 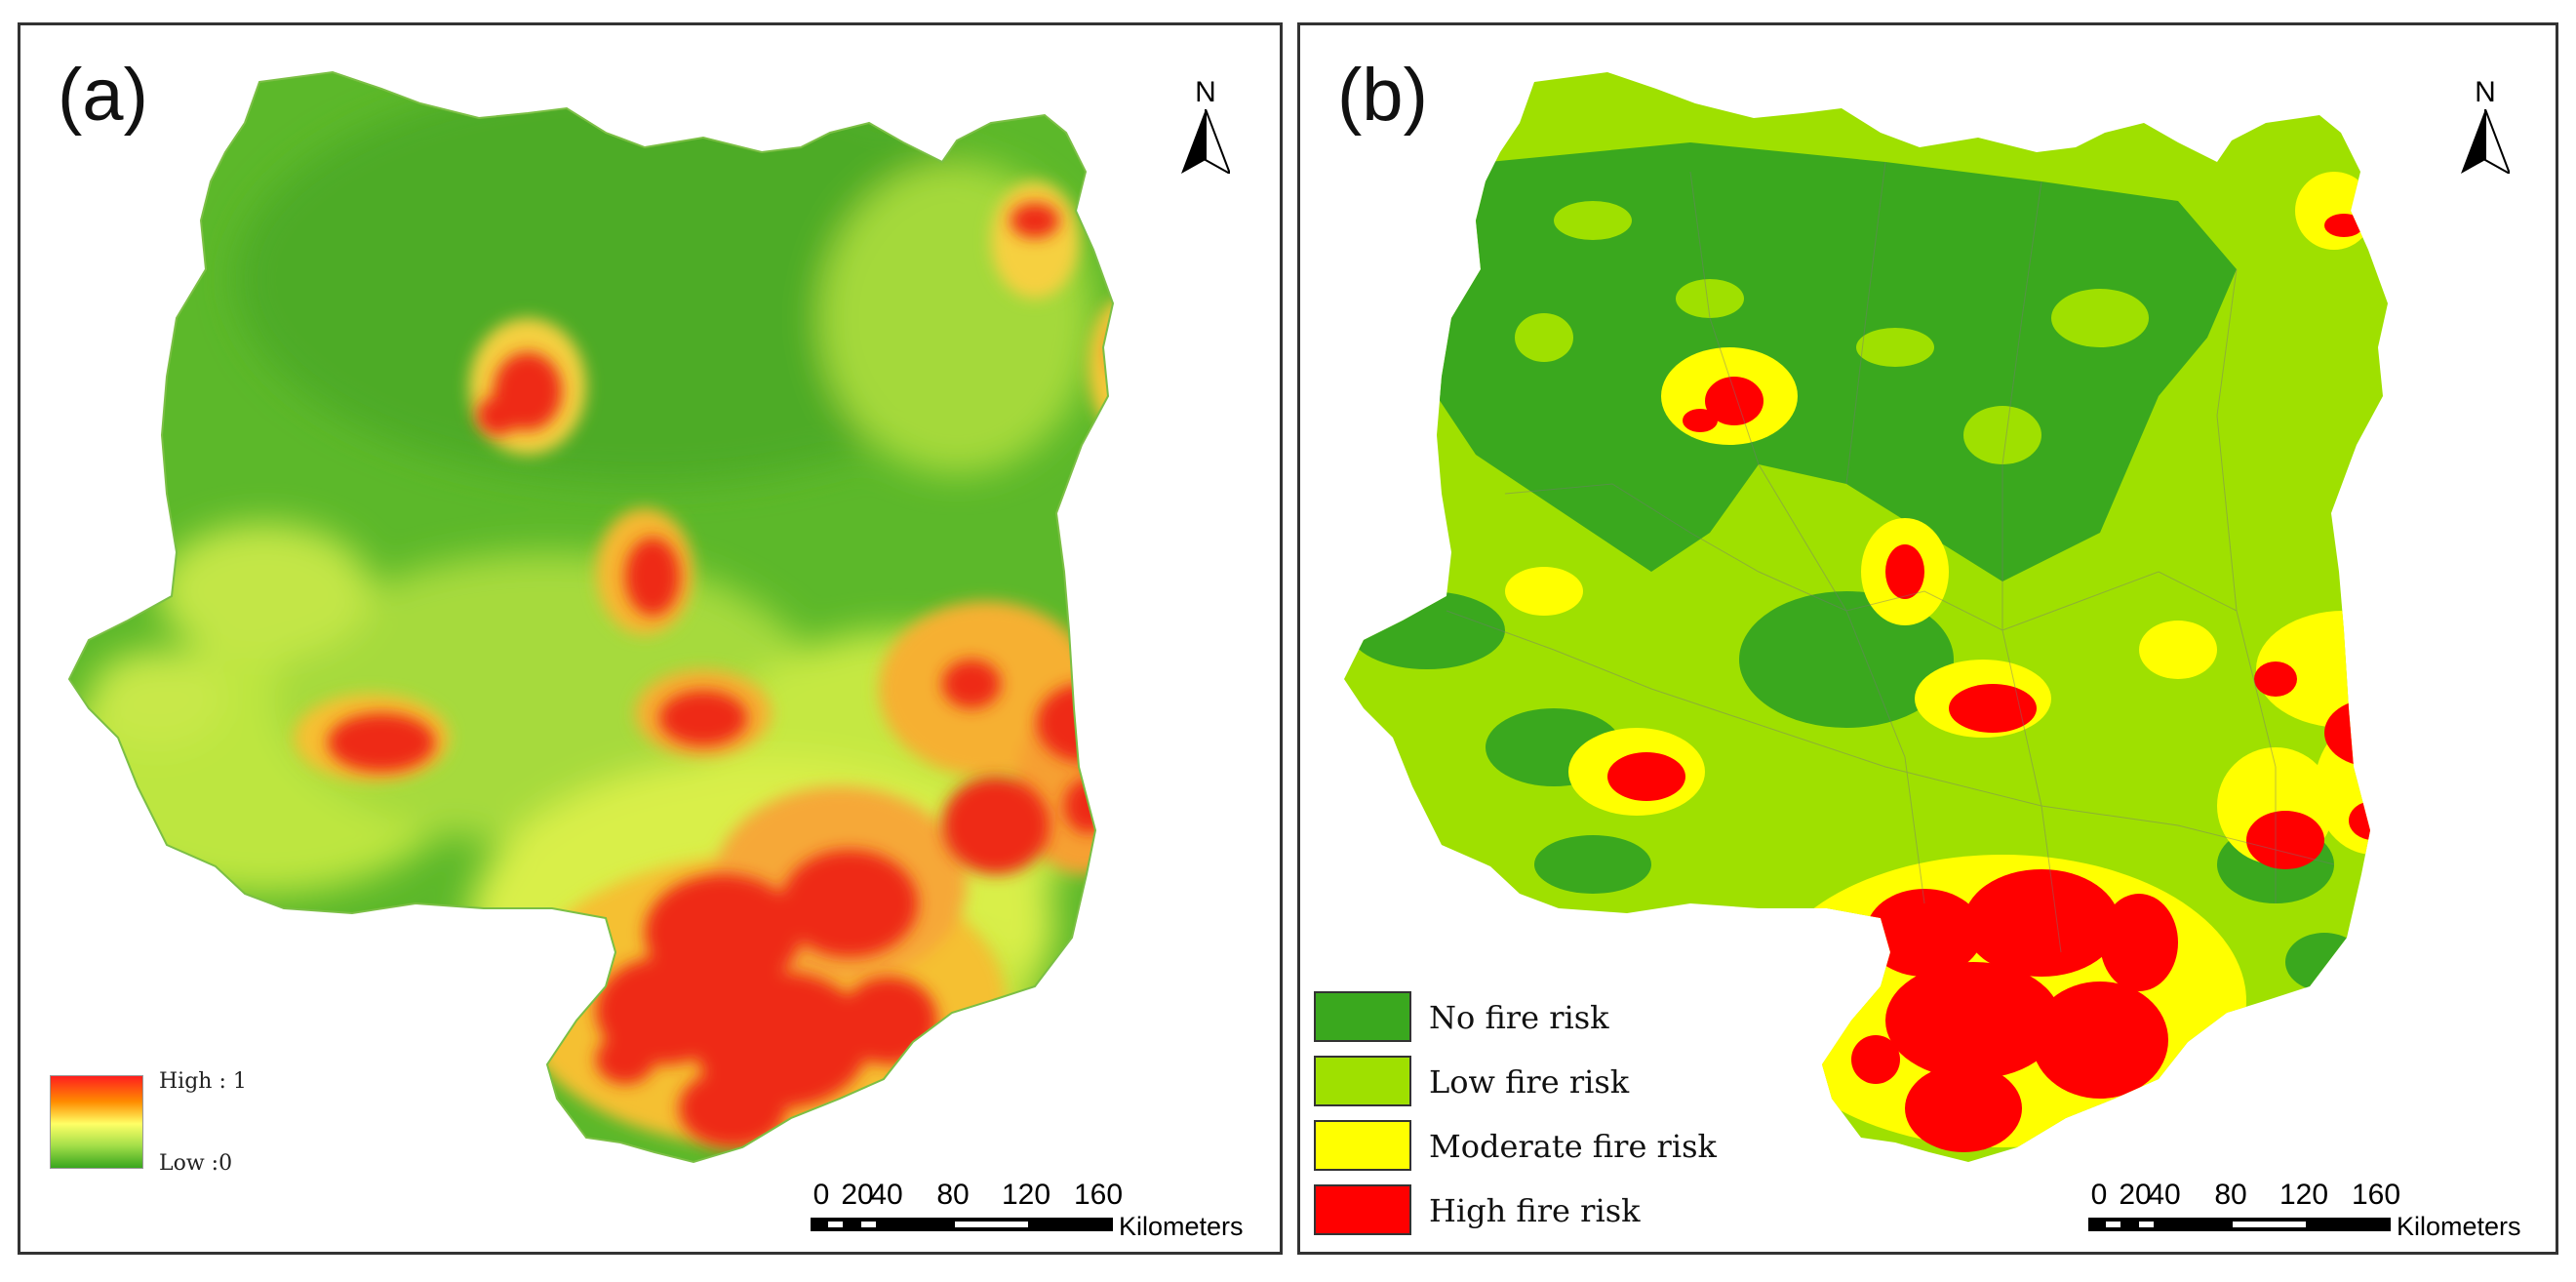 What do you see at coordinates (1573, 1146) in the screenshot?
I see `legend-label: Moderate fire risk` at bounding box center [1573, 1146].